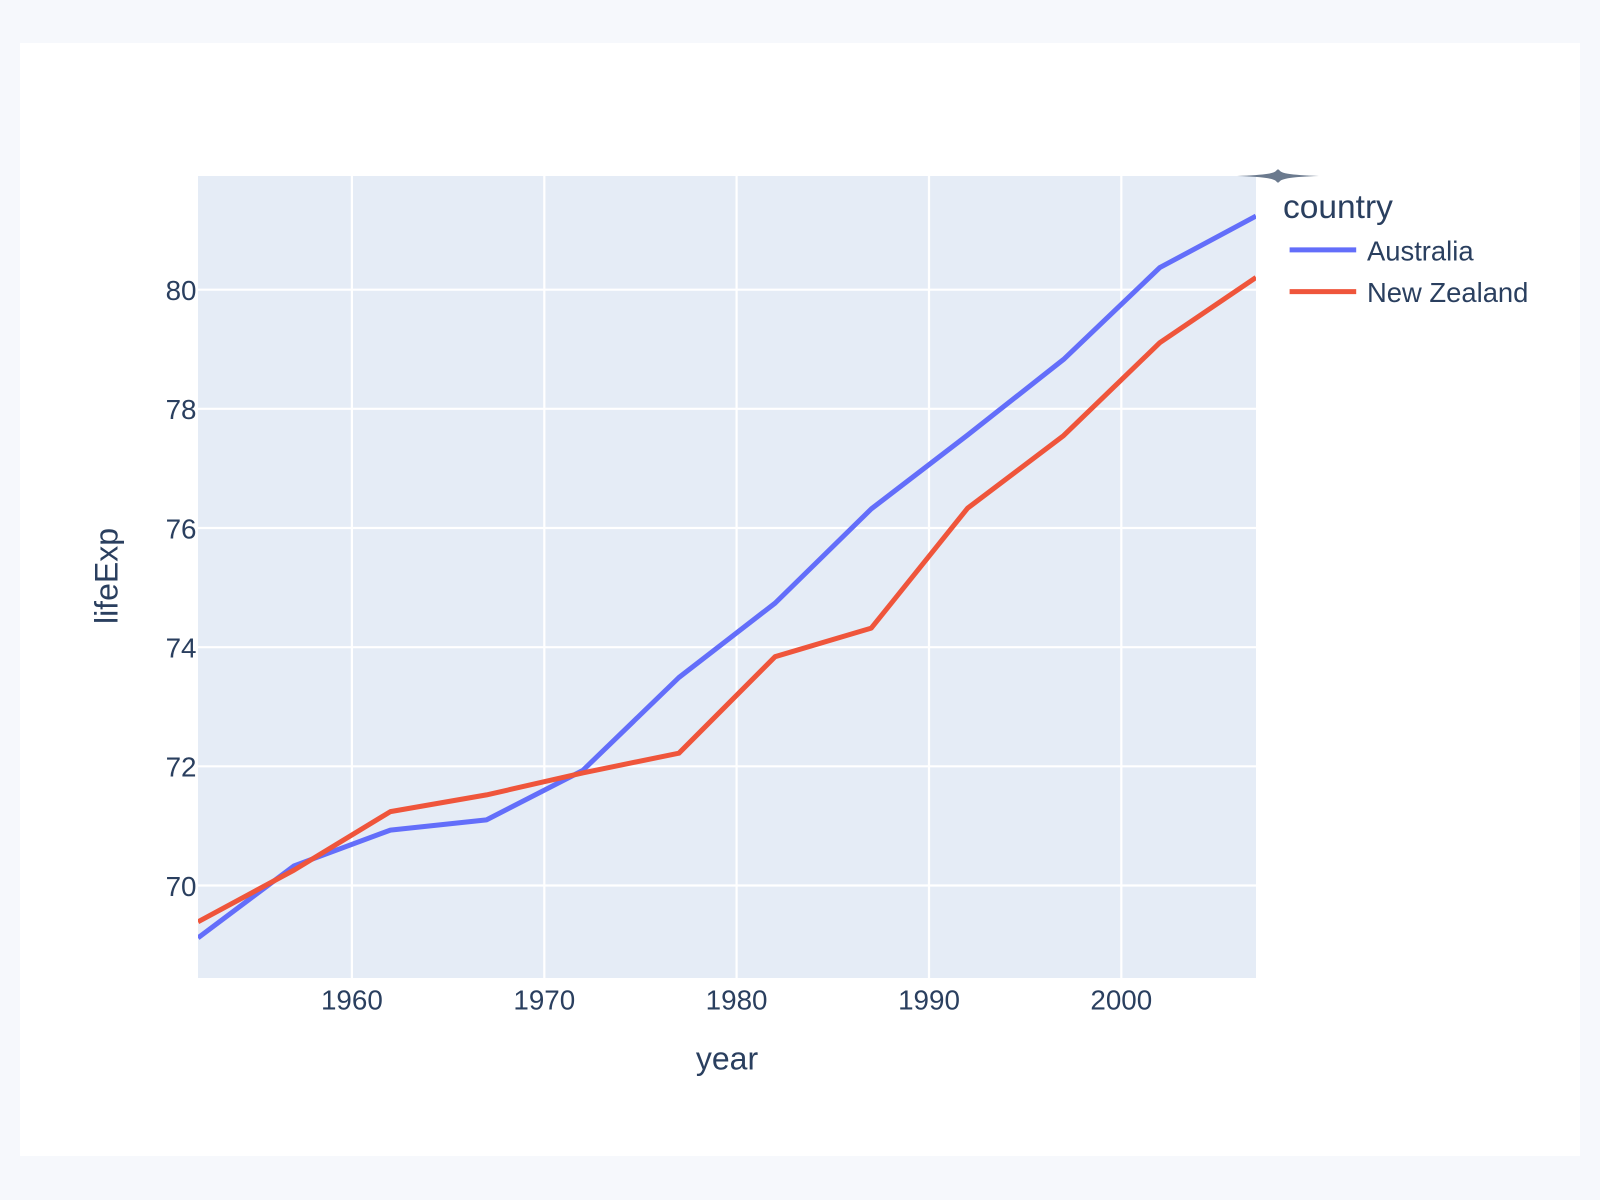  Describe the element at coordinates (1420, 251) in the screenshot. I see `svg-text: Australia` at that location.